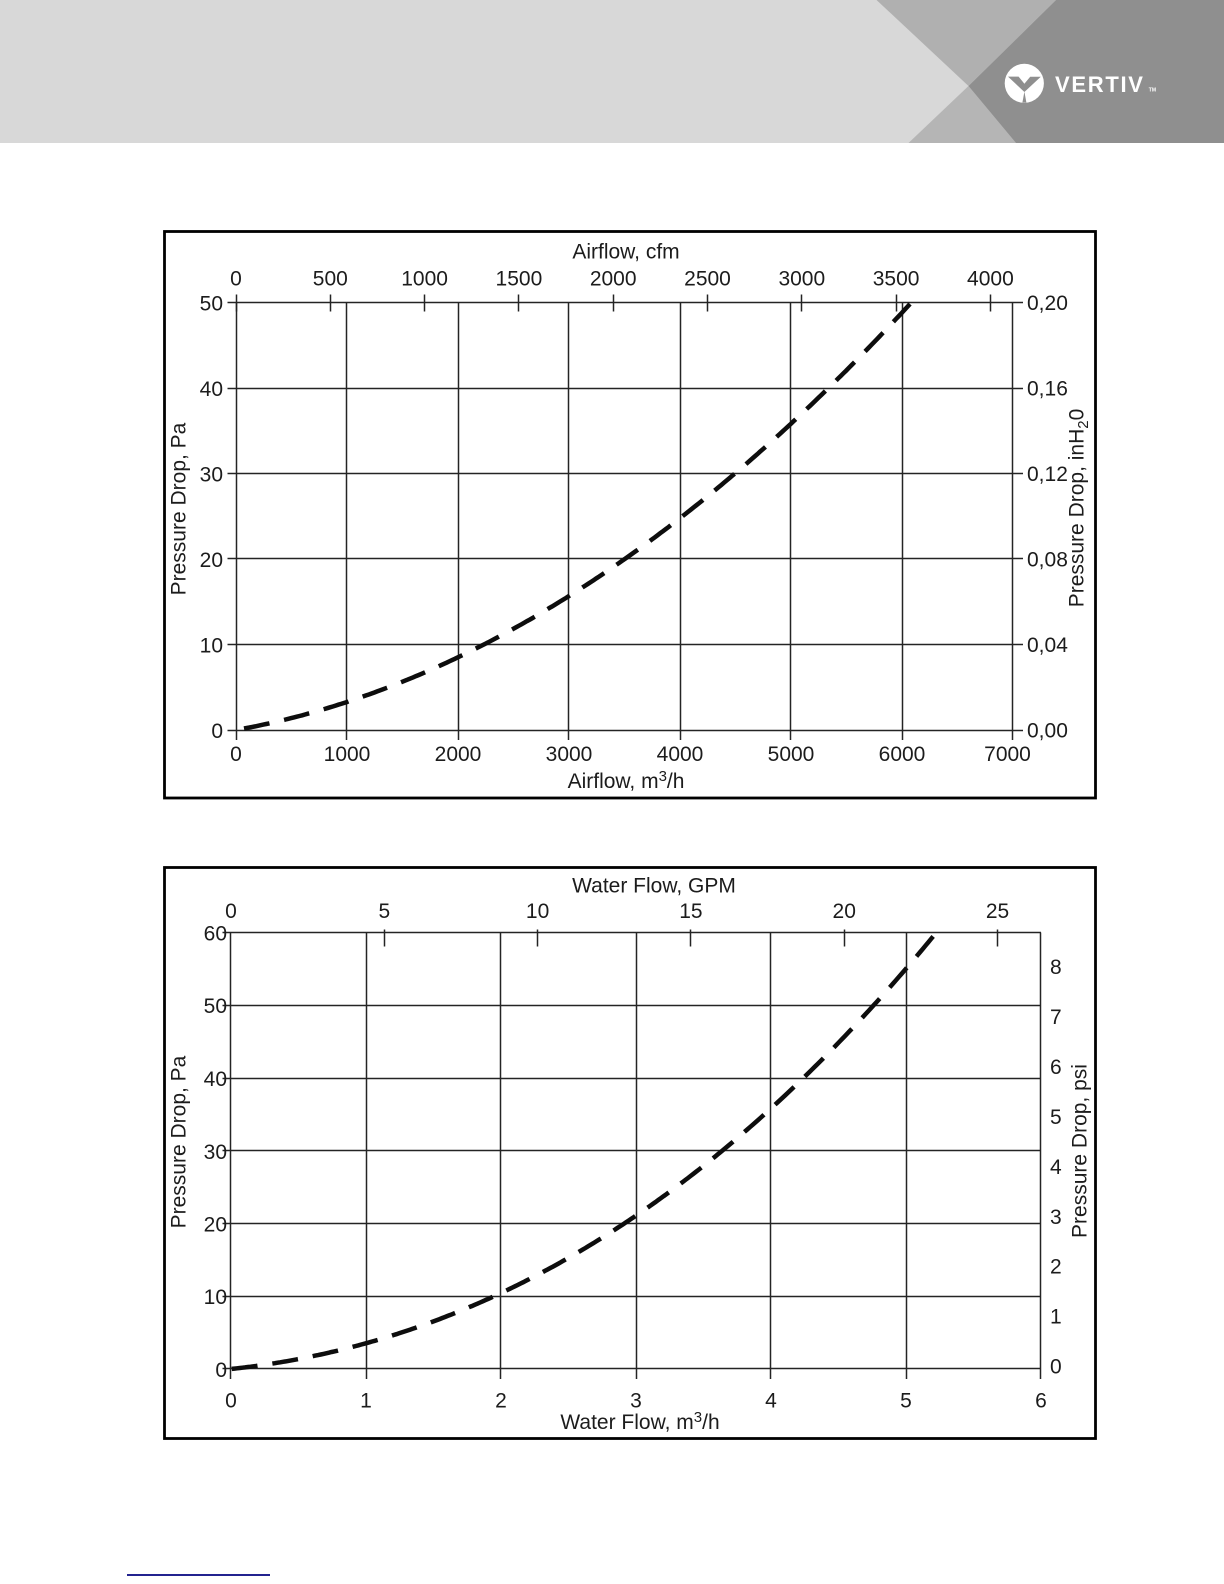 This screenshot has height=1584, width=1224. What do you see at coordinates (1079, 508) in the screenshot?
I see `svg-text: Pressure Drop, inH20` at bounding box center [1079, 508].